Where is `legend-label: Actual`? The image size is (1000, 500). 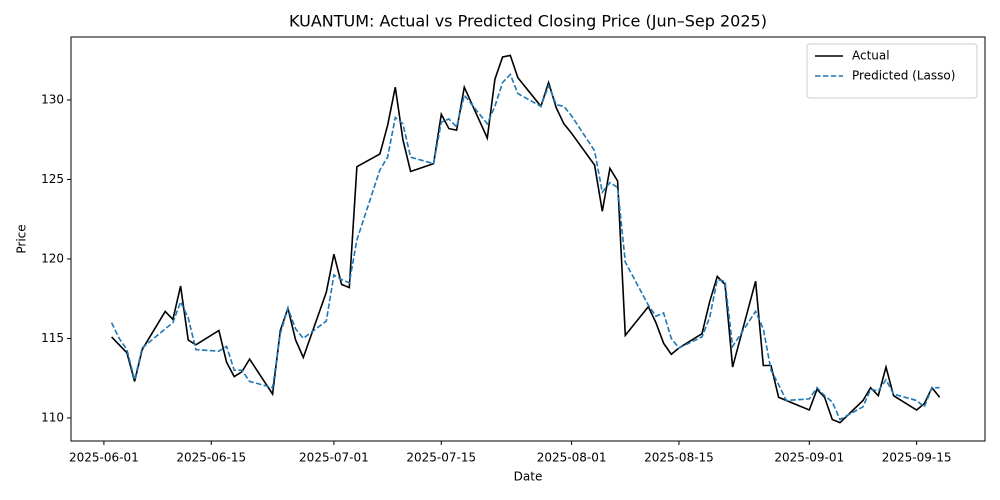
legend-label: Actual is located at coordinates (871, 56).